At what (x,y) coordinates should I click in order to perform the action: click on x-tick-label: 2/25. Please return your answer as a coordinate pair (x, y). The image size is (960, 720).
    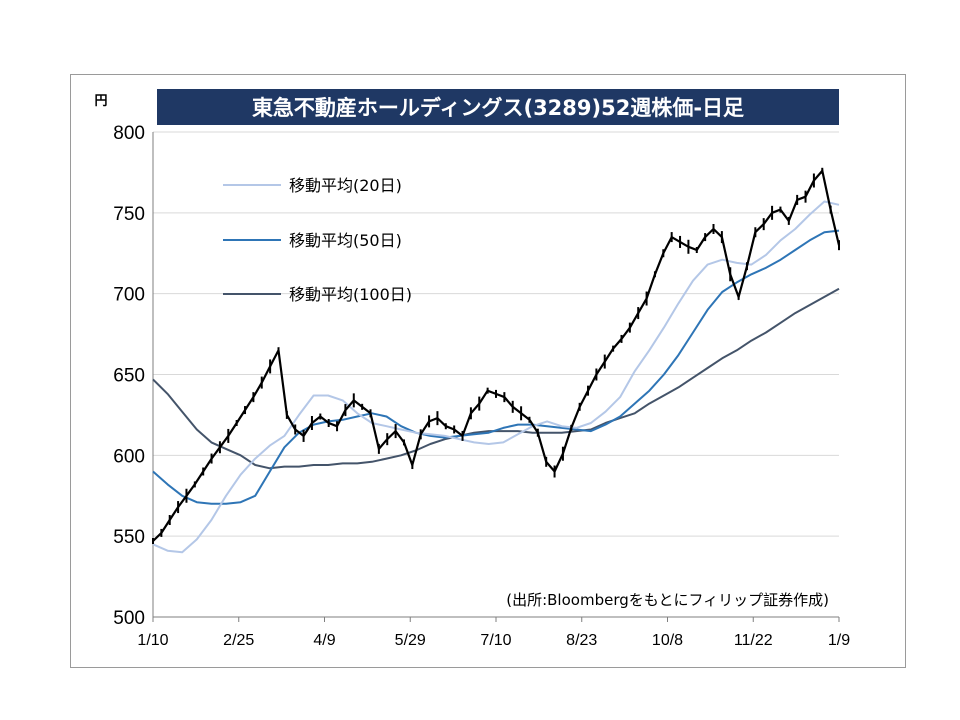
    Looking at the image, I should click on (238, 640).